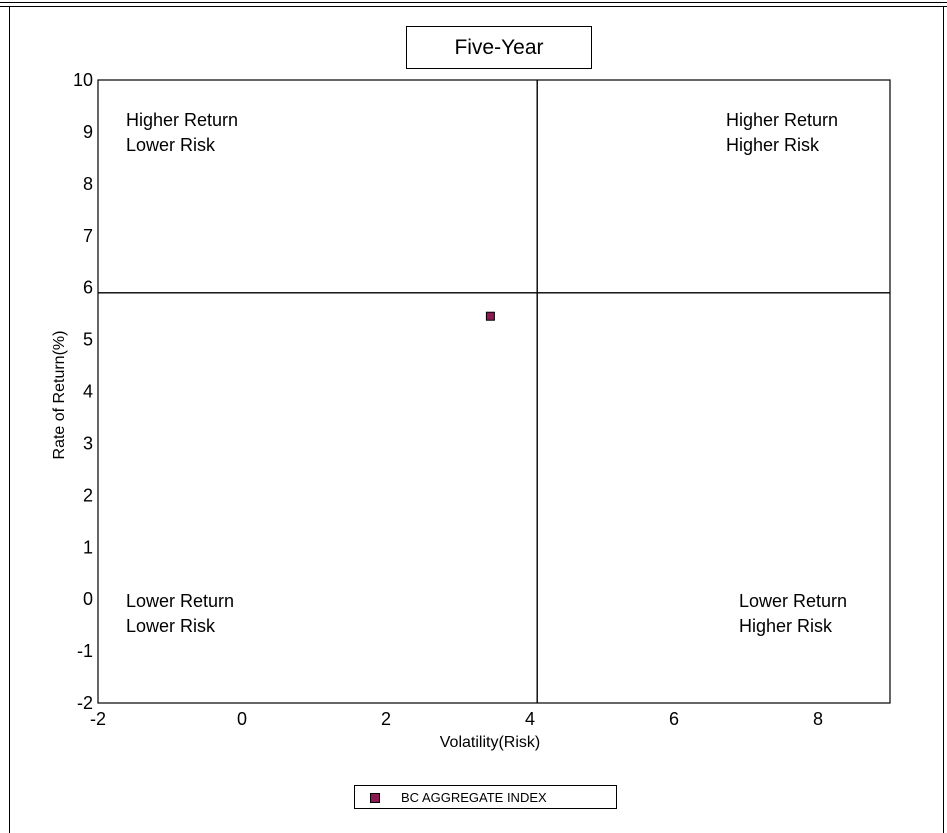 The image size is (947, 833). Describe the element at coordinates (490, 316) in the screenshot. I see `data-point-bc-aggregate-index` at that location.